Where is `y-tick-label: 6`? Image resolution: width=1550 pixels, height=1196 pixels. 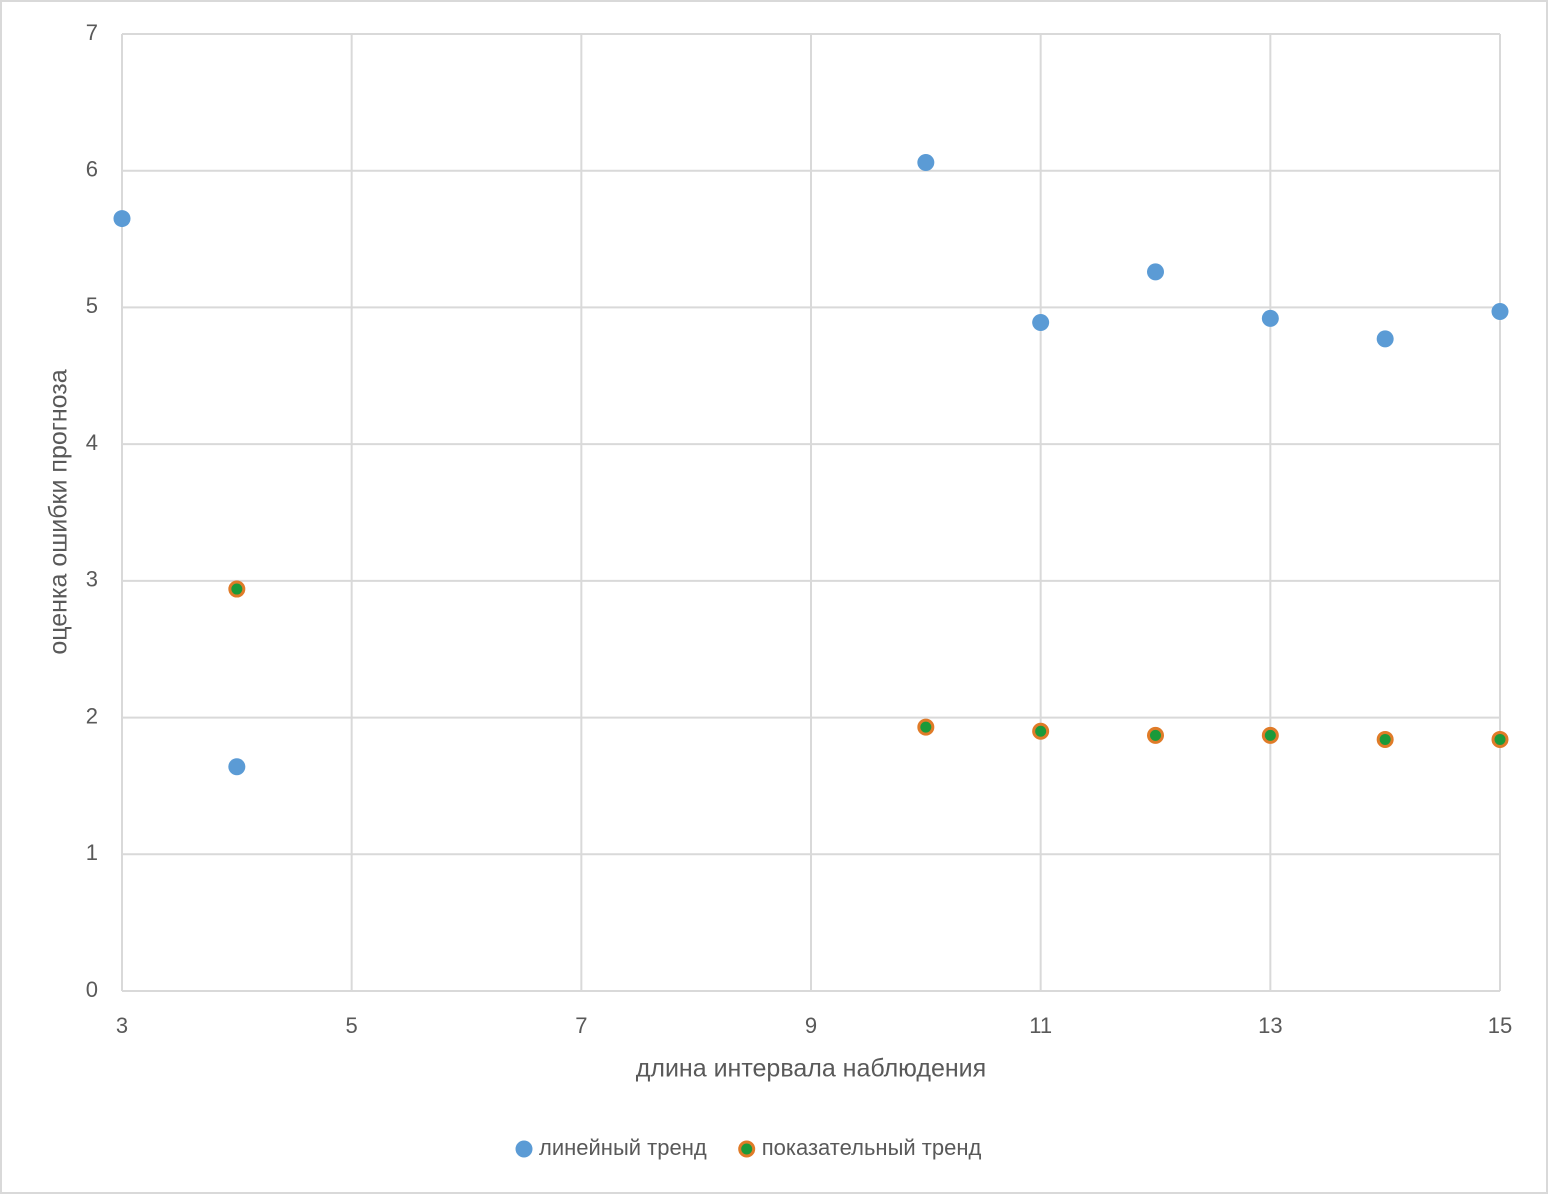 y-tick-label: 6 is located at coordinates (92, 169).